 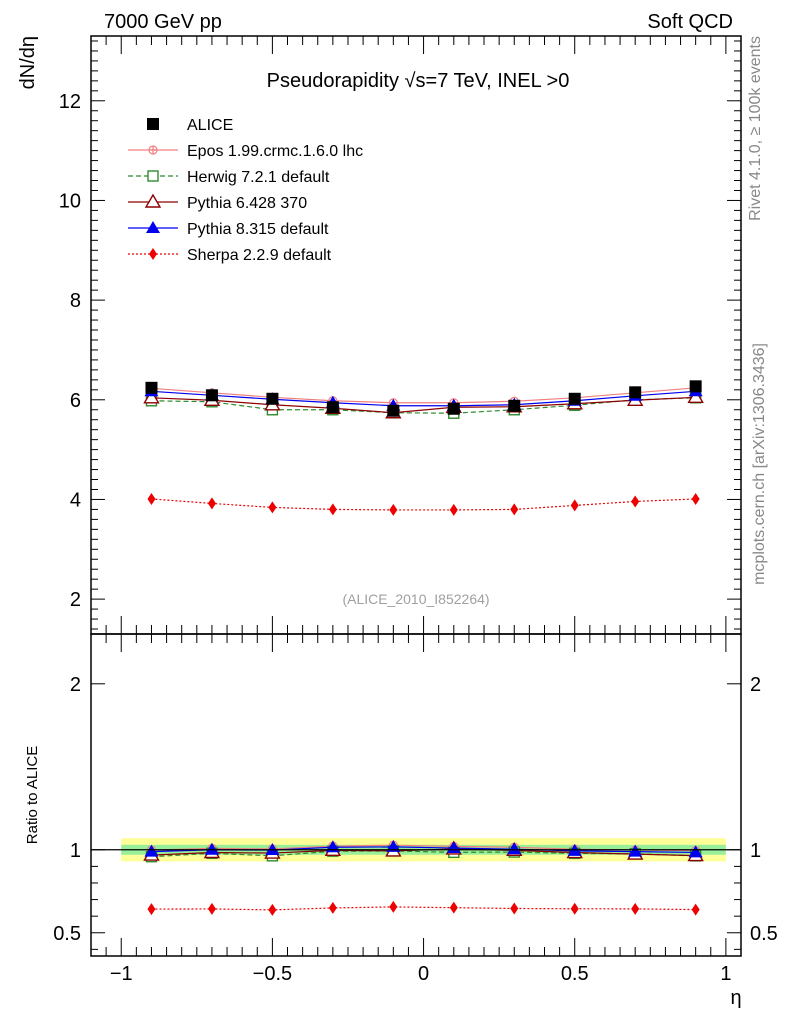 What do you see at coordinates (75, 851) in the screenshot?
I see `ratio-tick-label: 1` at bounding box center [75, 851].